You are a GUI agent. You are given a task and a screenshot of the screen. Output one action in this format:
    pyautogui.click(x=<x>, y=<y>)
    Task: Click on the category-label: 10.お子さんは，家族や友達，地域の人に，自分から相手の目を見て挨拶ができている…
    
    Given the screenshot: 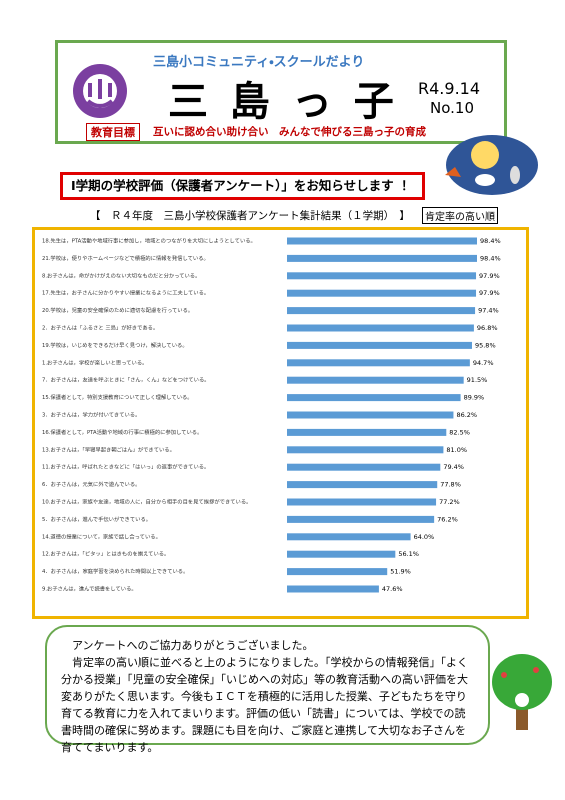 What is the action you would take?
    pyautogui.click(x=146, y=502)
    